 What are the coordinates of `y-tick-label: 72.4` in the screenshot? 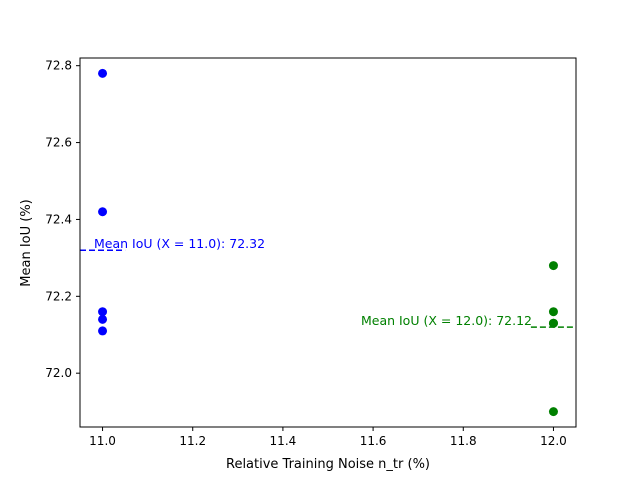 It's located at (58, 219).